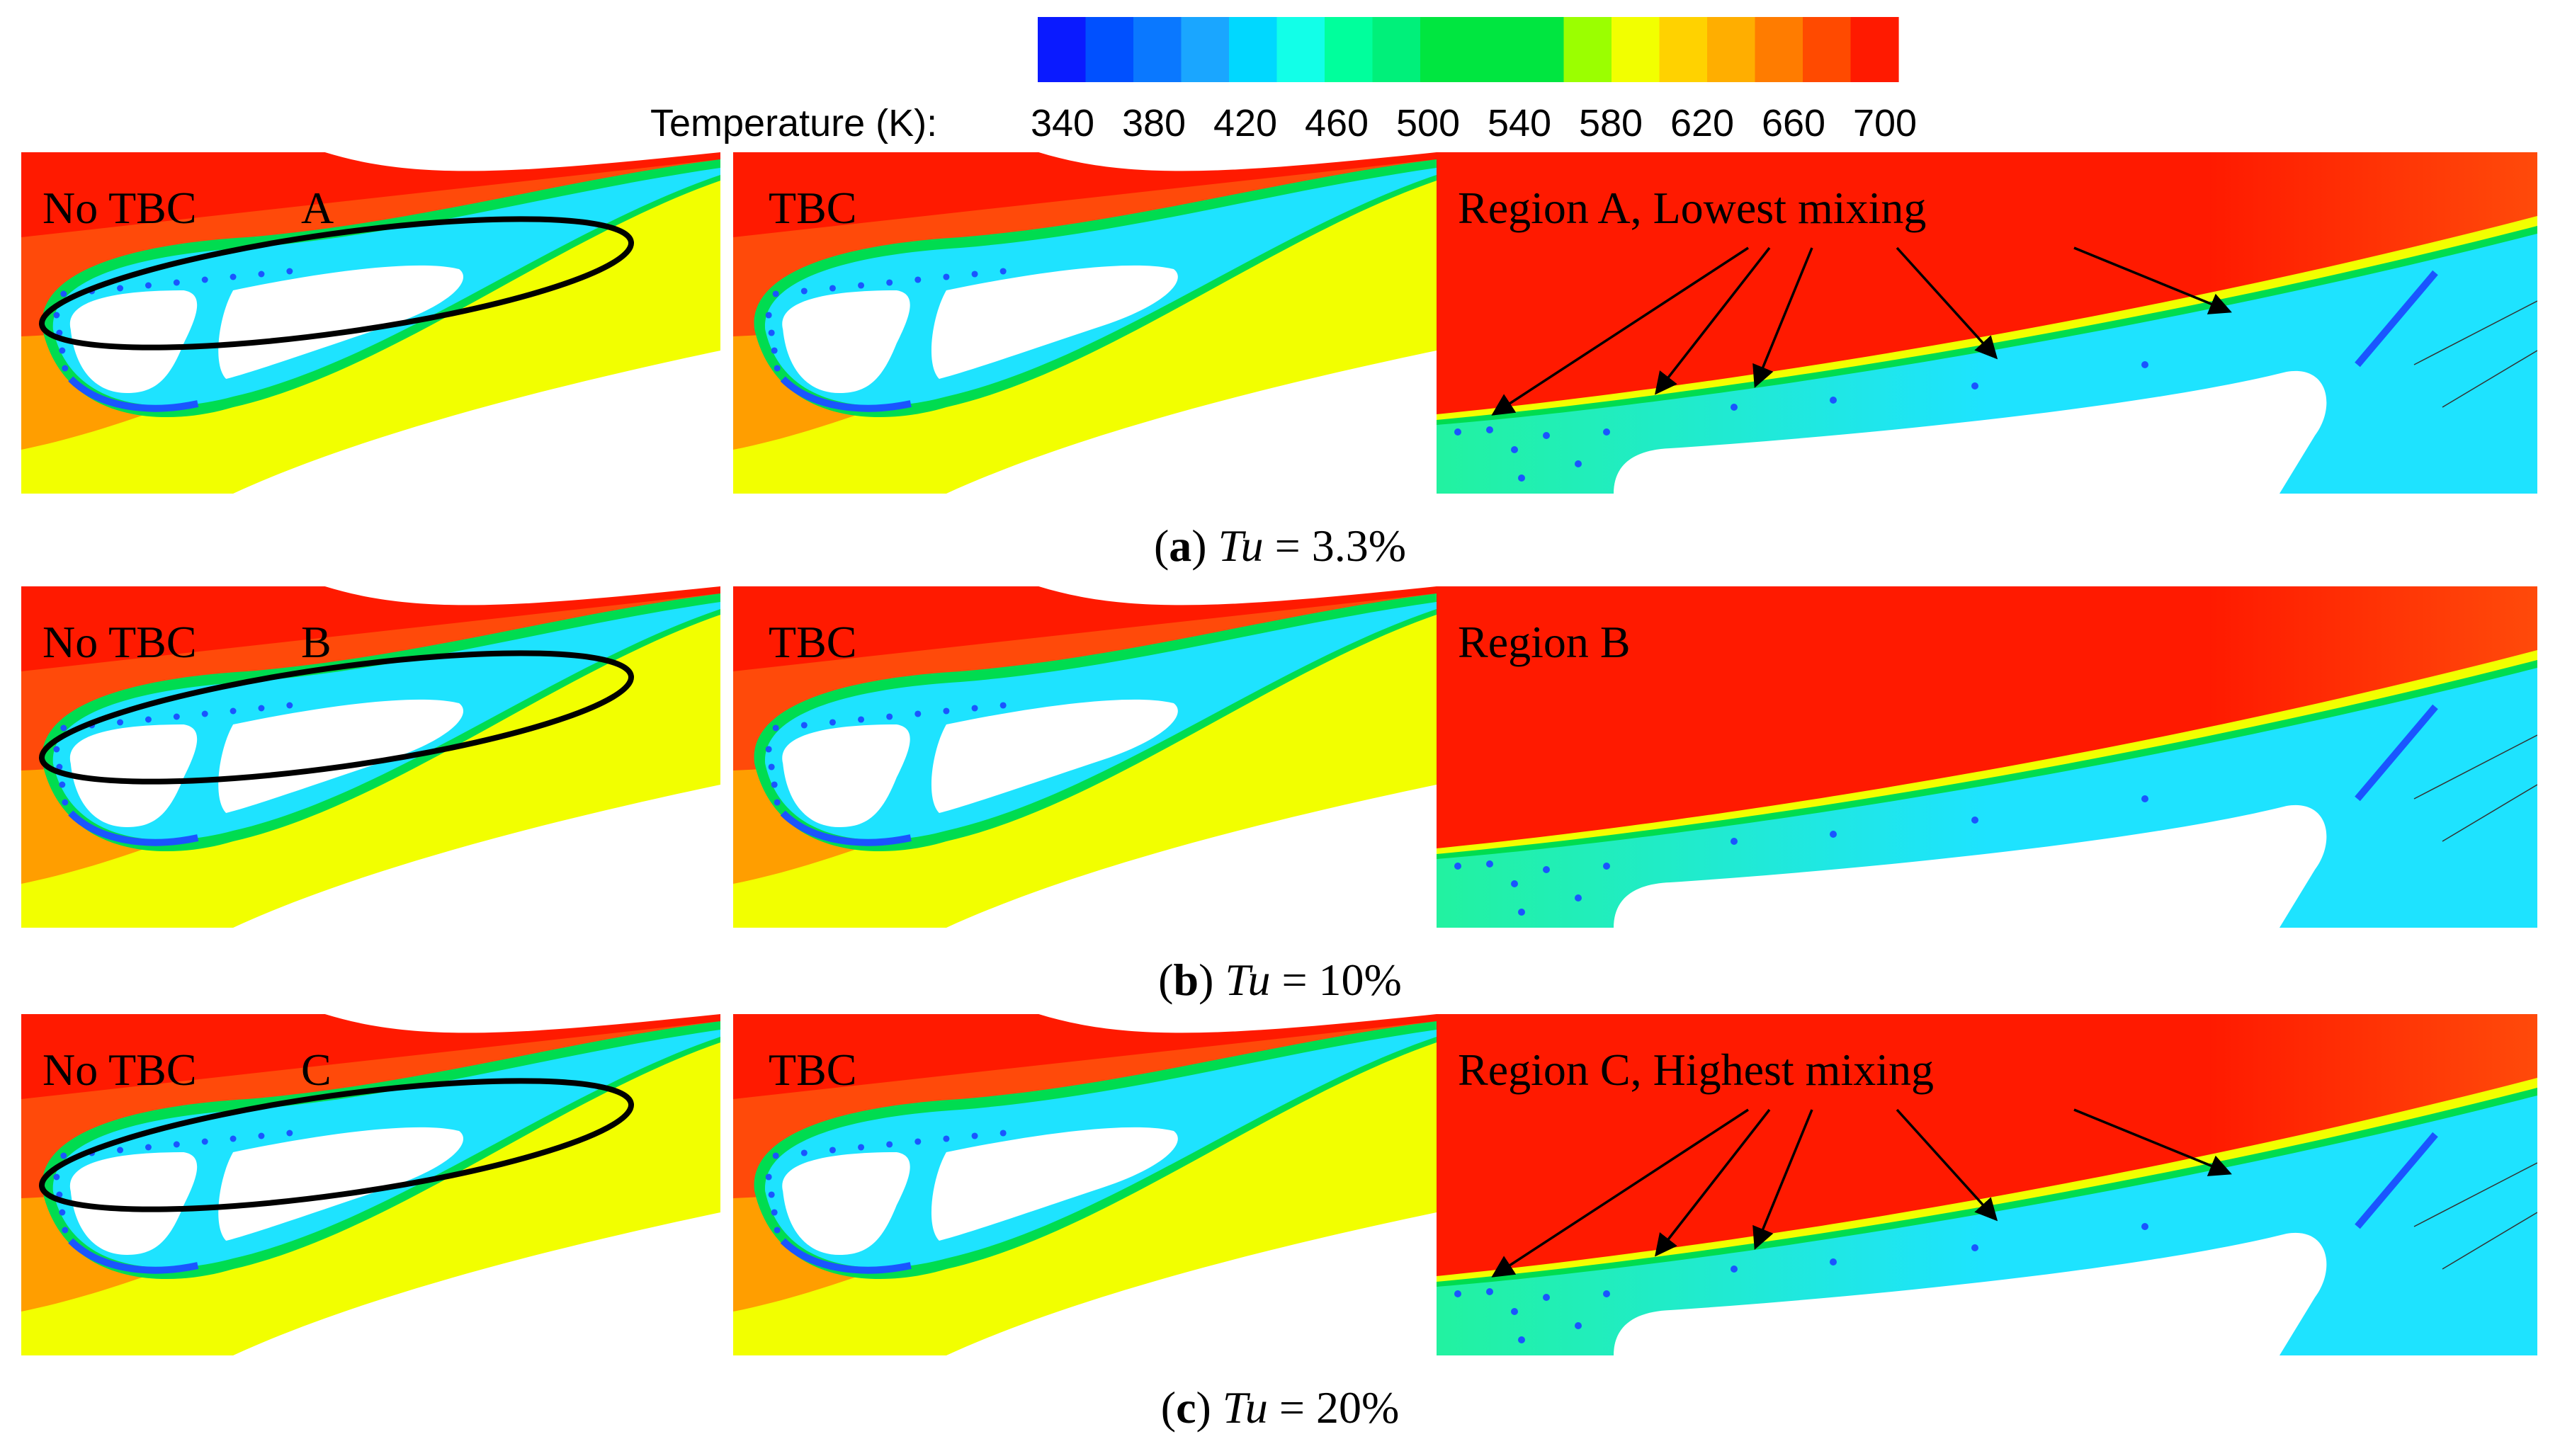 The height and width of the screenshot is (1456, 2560). I want to click on caption-letter: c, so click(1186, 1407).